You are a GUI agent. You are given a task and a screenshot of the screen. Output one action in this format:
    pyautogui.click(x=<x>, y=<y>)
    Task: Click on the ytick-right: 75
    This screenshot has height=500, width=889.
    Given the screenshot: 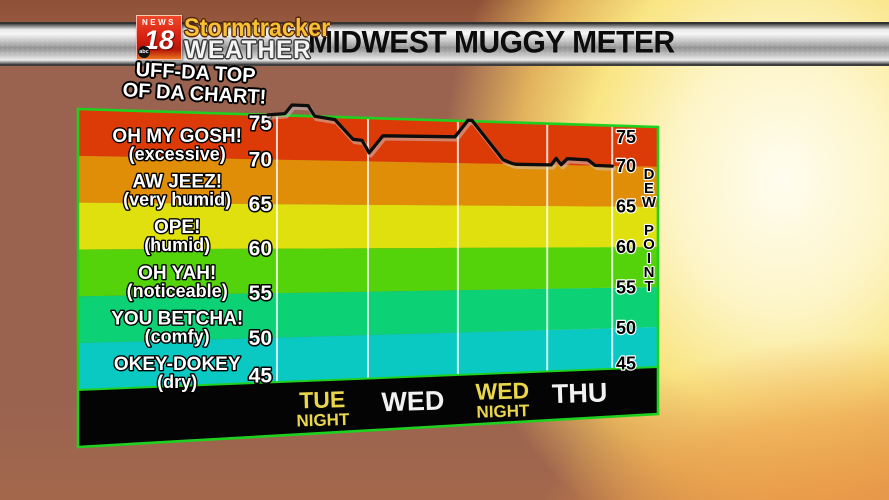 What is the action you would take?
    pyautogui.click(x=626, y=137)
    